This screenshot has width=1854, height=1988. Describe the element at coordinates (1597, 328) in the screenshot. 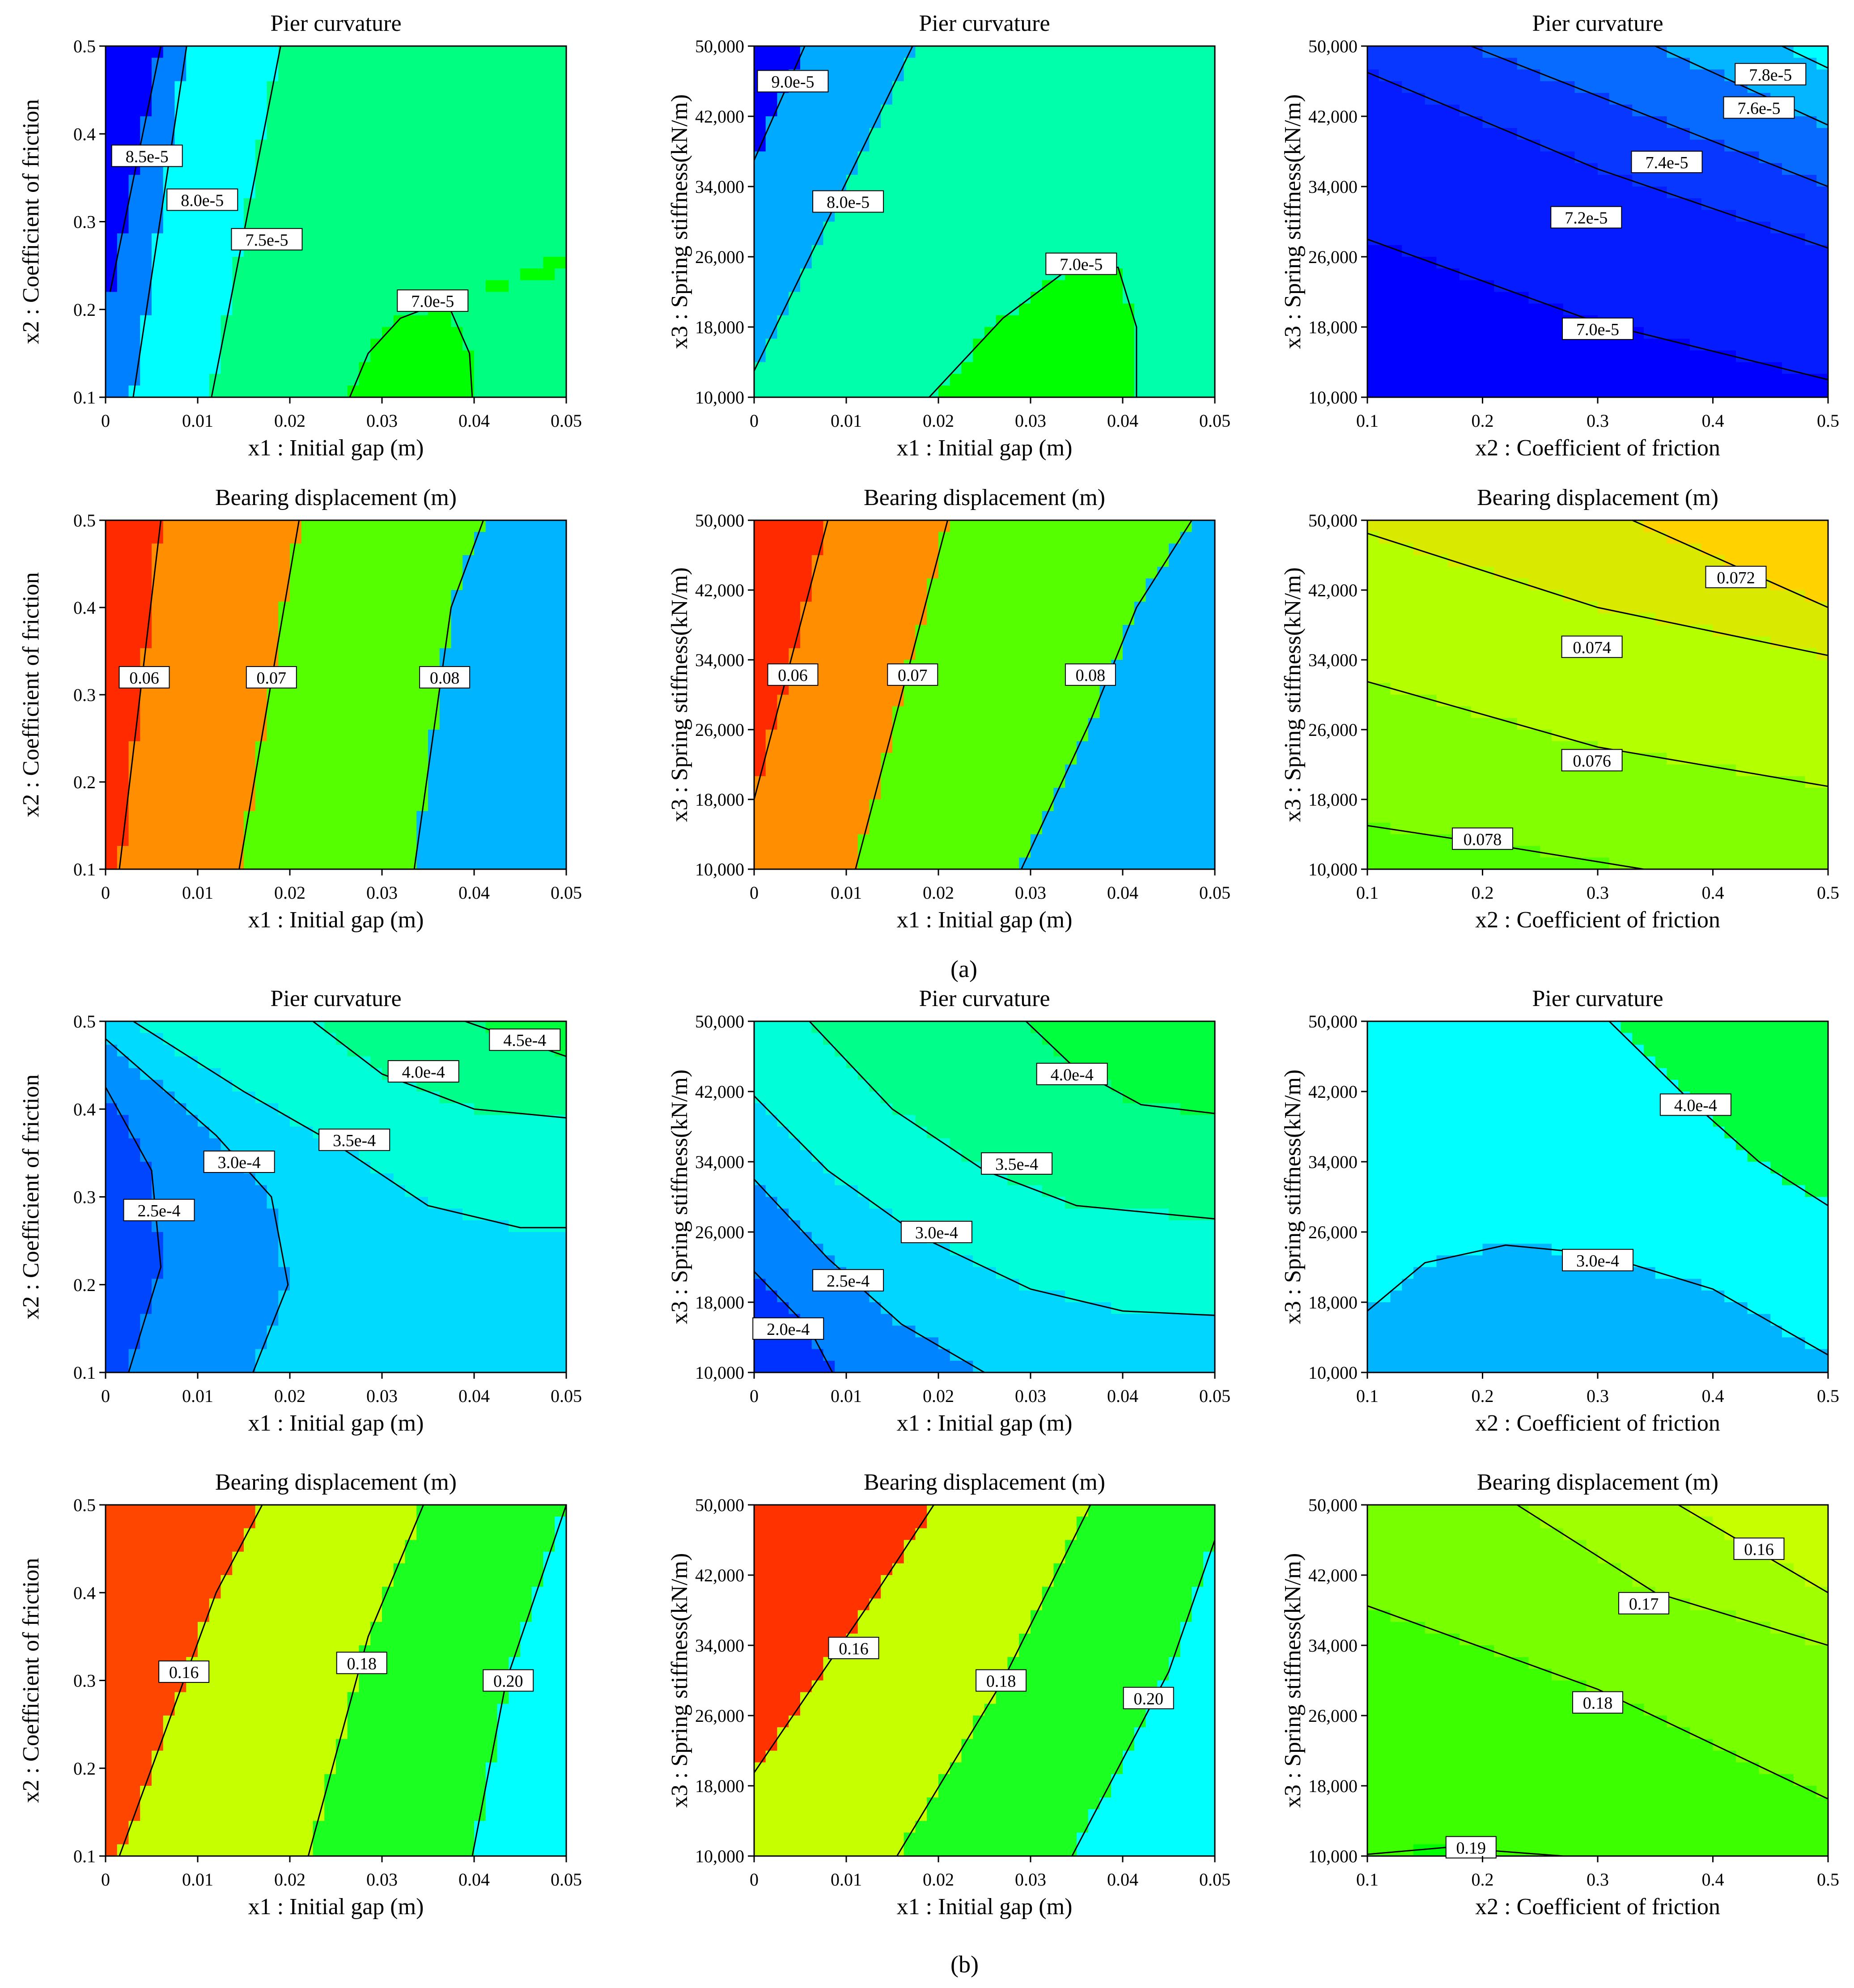

I see `contour-label-box` at that location.